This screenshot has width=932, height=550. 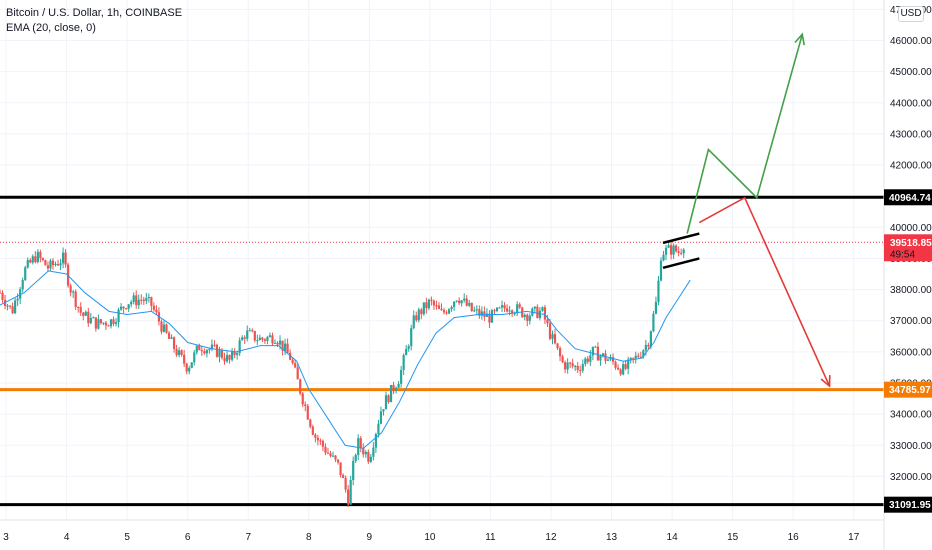 What do you see at coordinates (612, 537) in the screenshot?
I see `x-tick-label: 13` at bounding box center [612, 537].